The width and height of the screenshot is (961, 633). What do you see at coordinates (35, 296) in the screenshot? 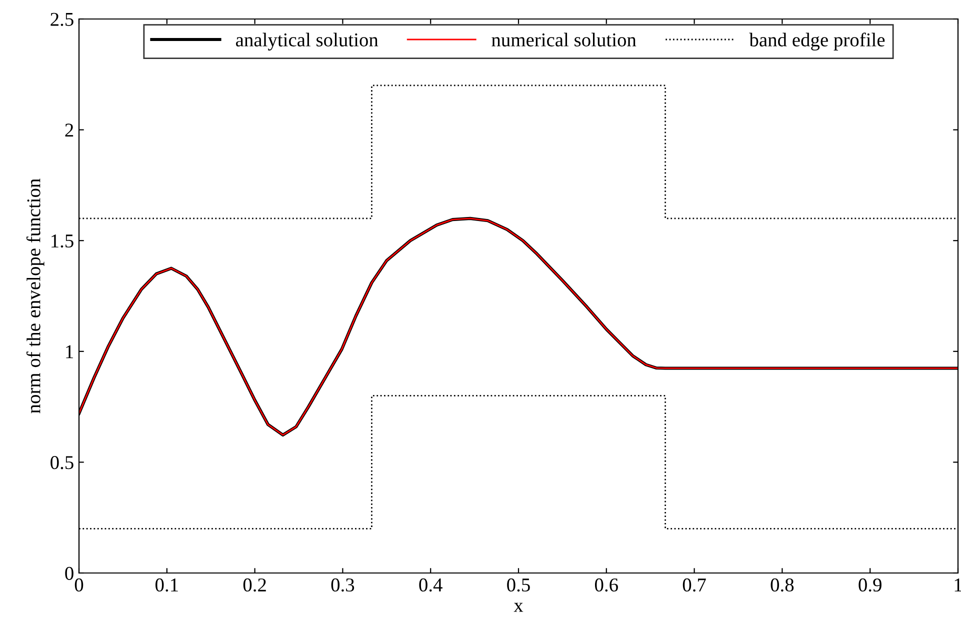
I see `y-axis-title: norm of the envelope function` at bounding box center [35, 296].